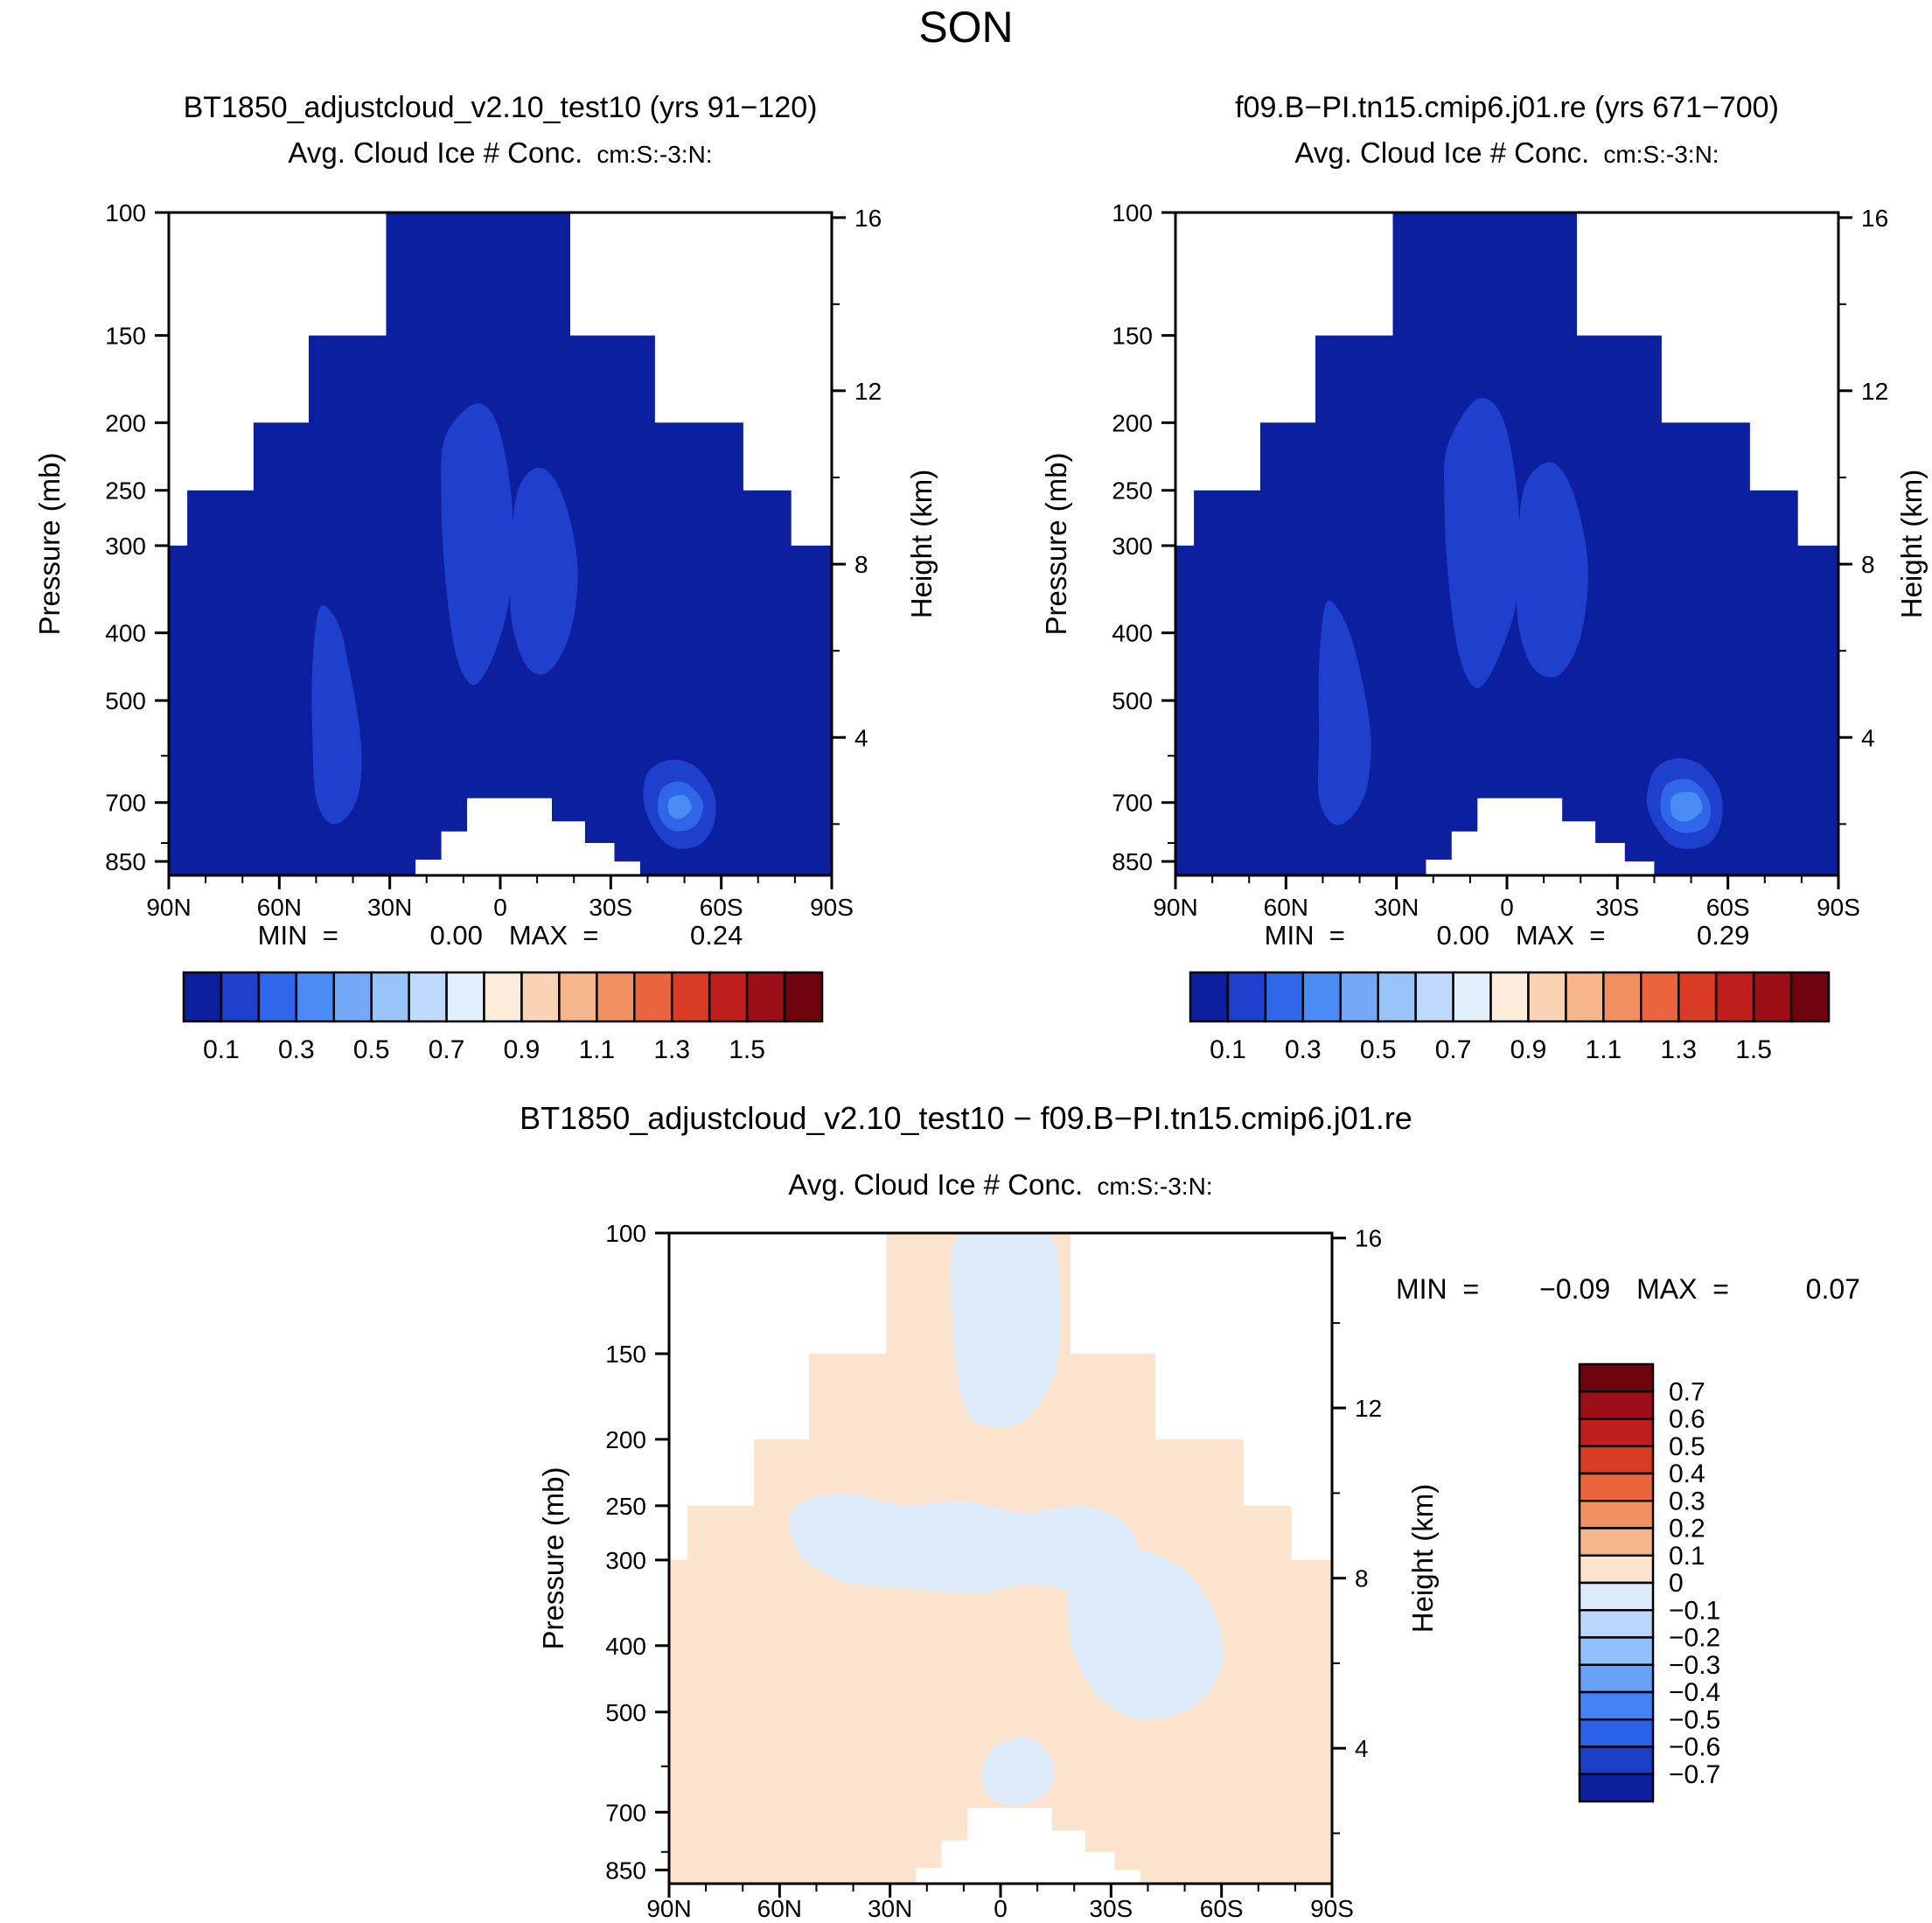 The width and height of the screenshot is (1932, 1923). I want to click on panel-b-min-value: 0.00, so click(1462, 935).